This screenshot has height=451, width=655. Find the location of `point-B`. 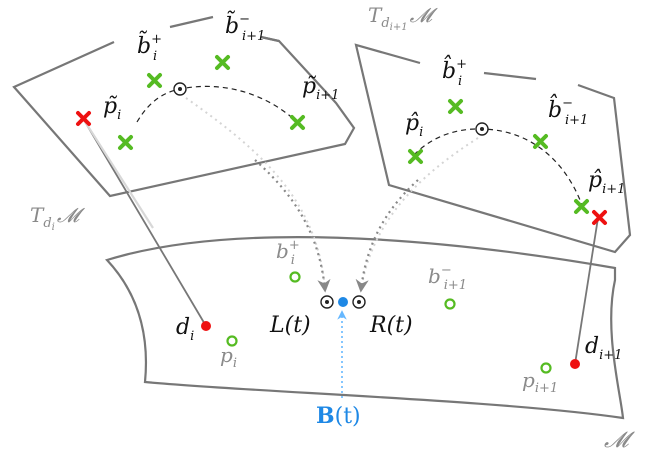

point-B is located at coordinates (343, 302).